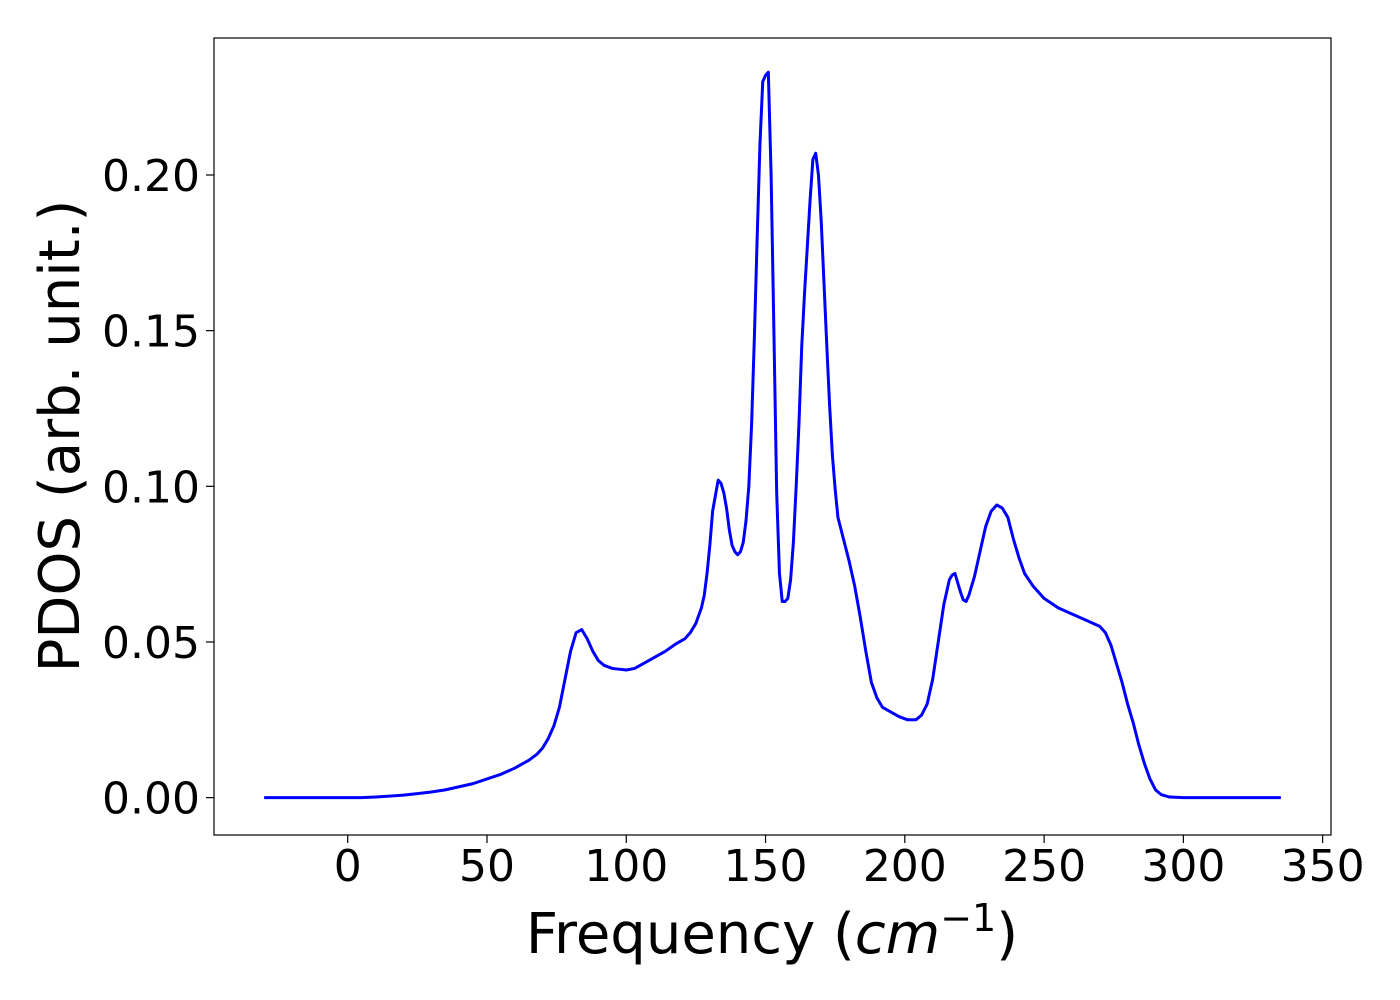  What do you see at coordinates (766, 866) in the screenshot?
I see `x-tick-label: 150` at bounding box center [766, 866].